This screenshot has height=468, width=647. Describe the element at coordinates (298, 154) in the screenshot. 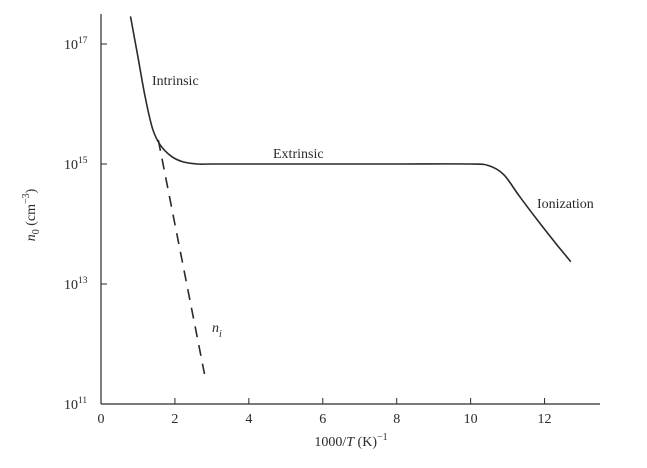

I see `annotation-extrinsic: Extrinsic` at that location.